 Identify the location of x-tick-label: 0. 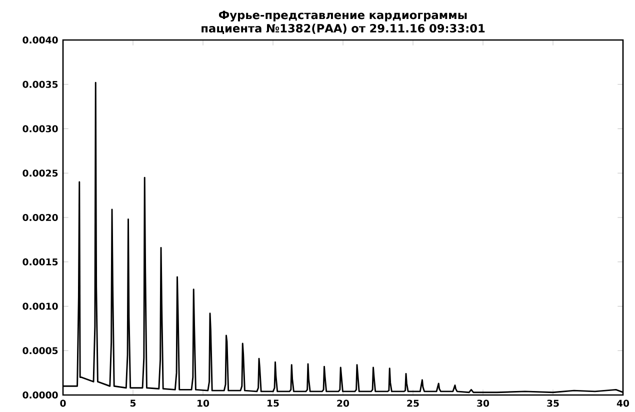
(63, 403).